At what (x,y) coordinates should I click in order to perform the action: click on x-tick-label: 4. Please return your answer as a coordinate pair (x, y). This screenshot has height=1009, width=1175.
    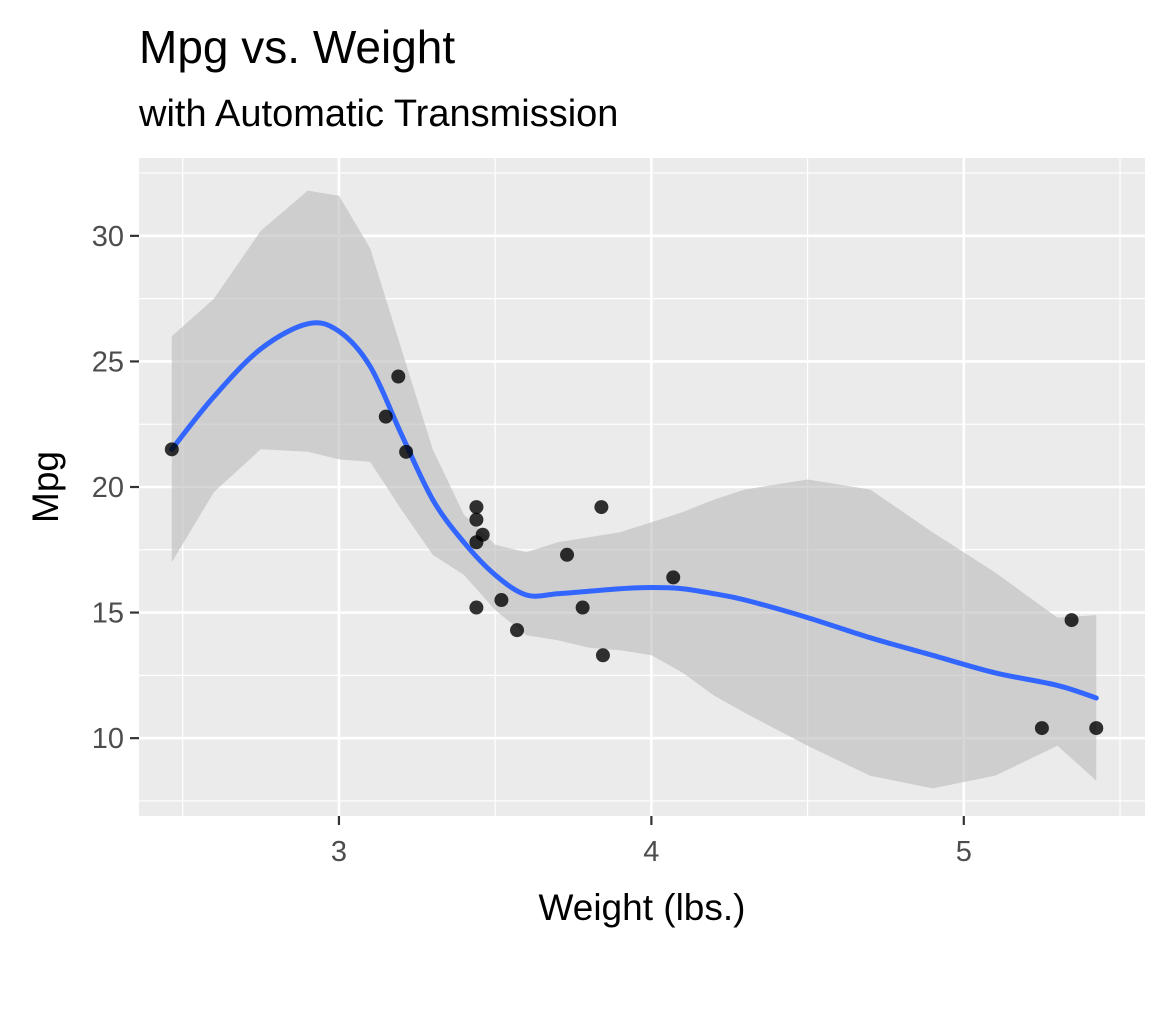
    Looking at the image, I should click on (651, 852).